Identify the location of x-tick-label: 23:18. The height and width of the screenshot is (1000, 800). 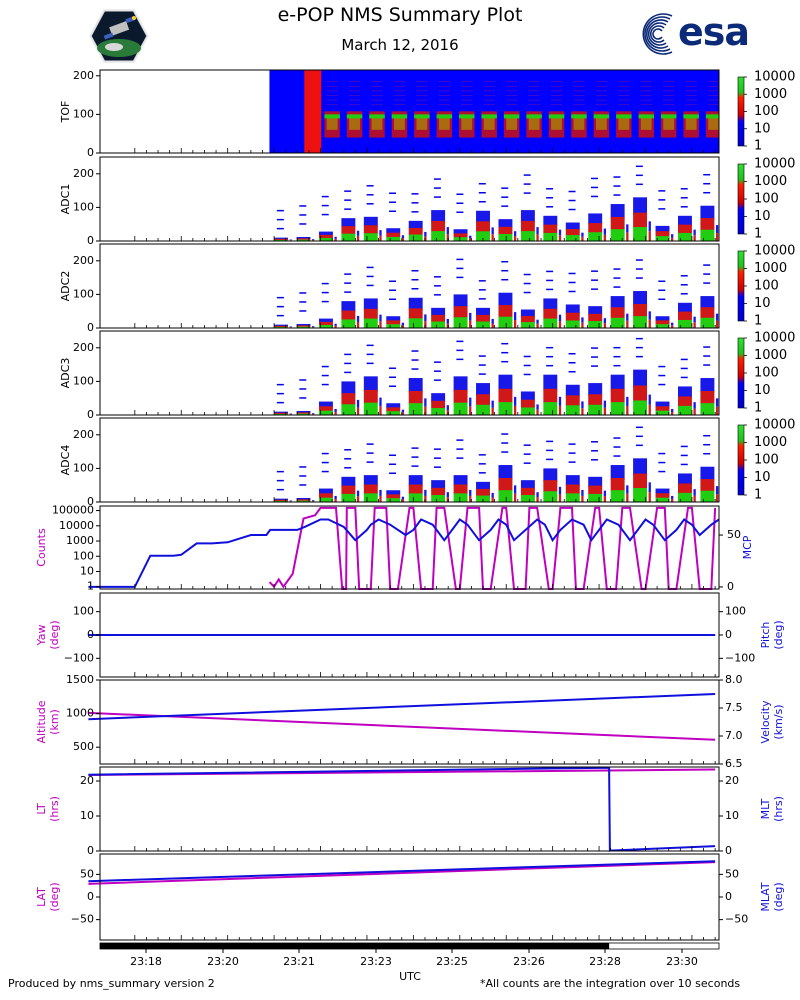
(146, 961).